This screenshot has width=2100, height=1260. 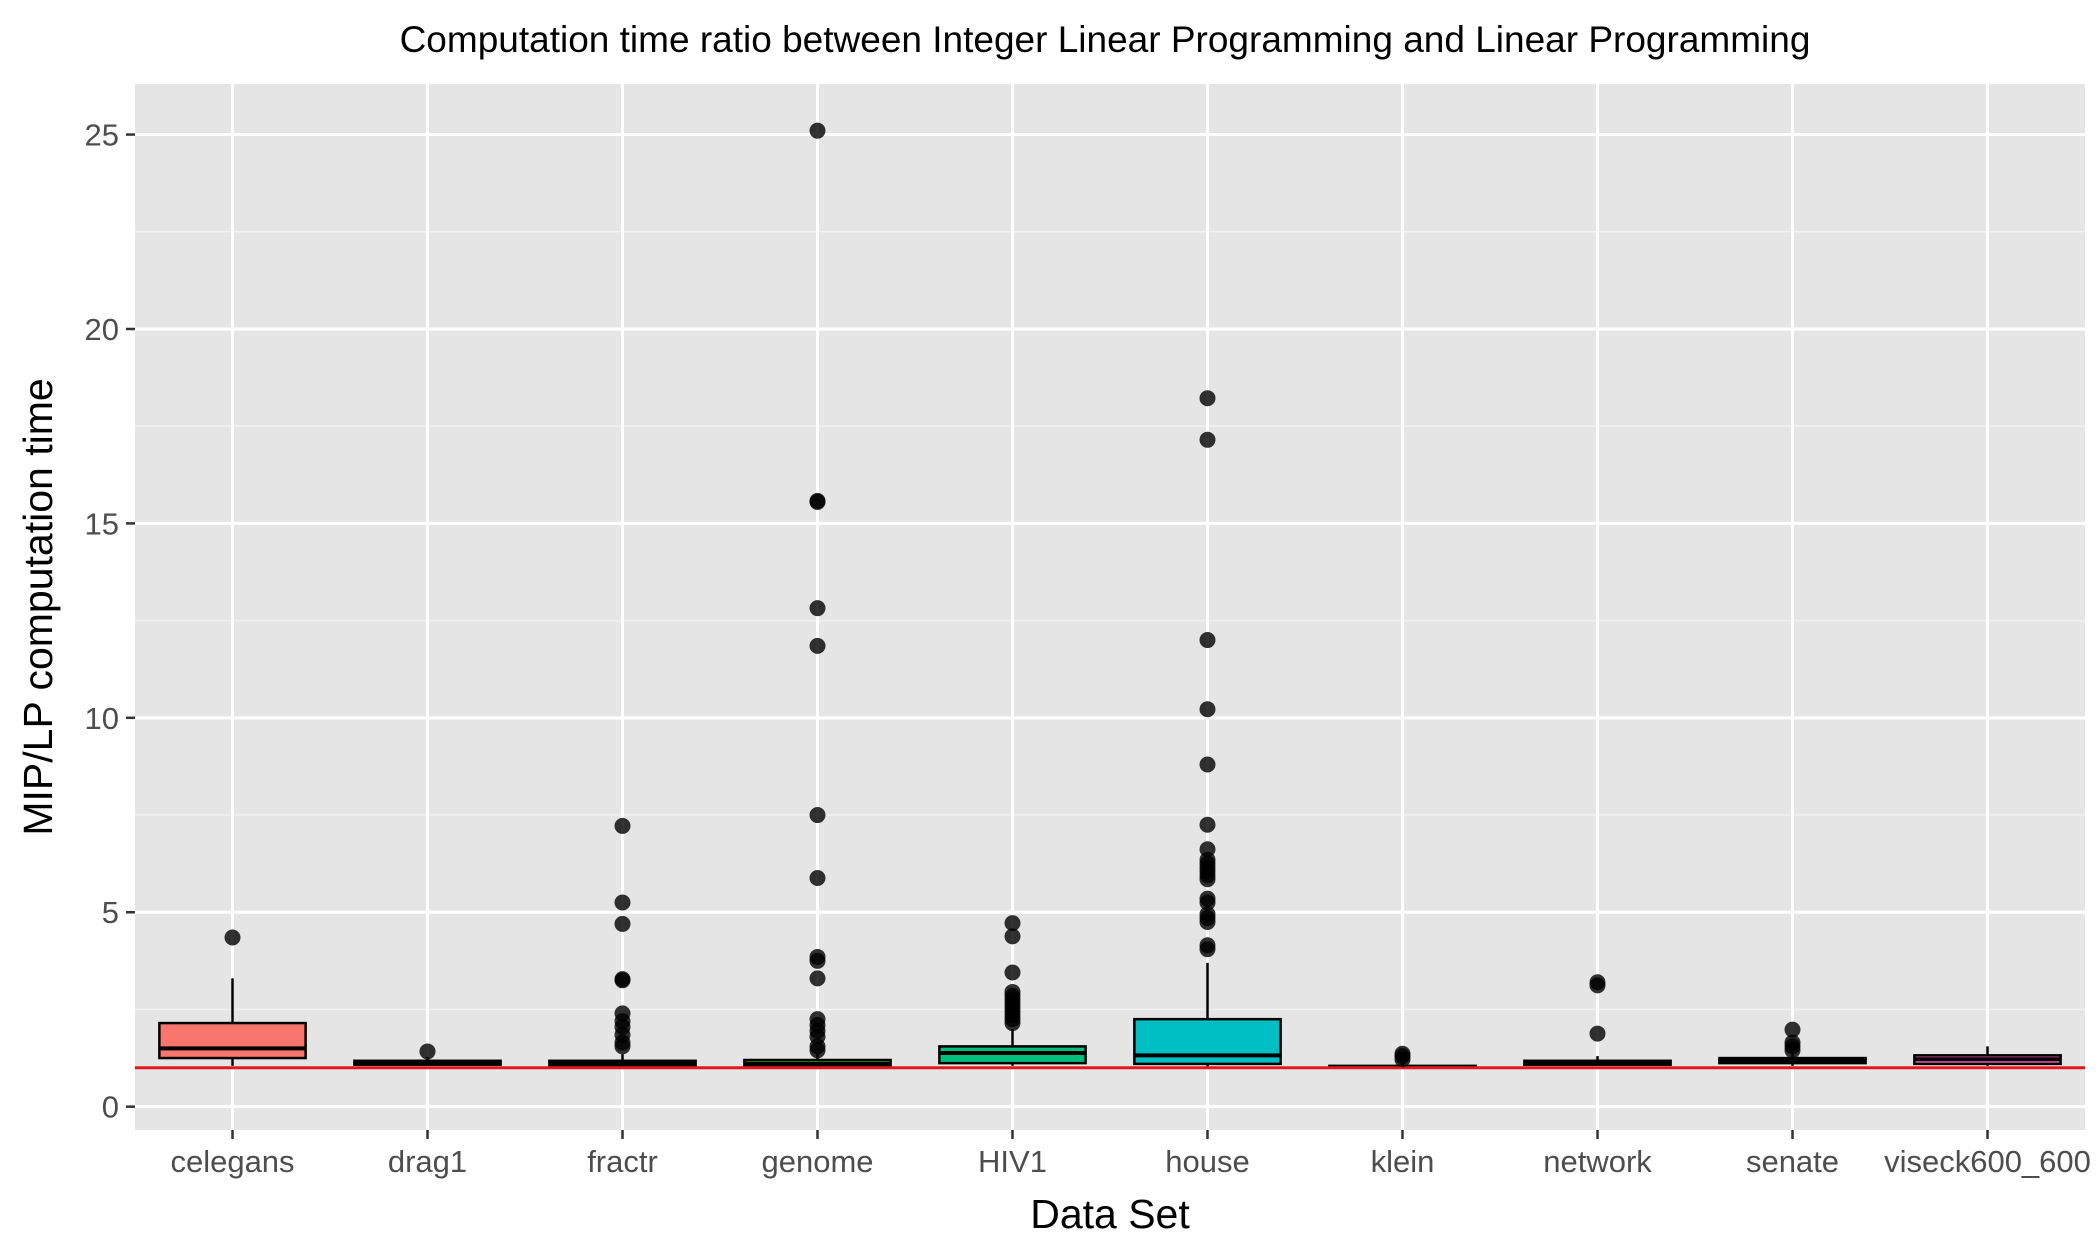 What do you see at coordinates (102, 718) in the screenshot?
I see `y-tick-label: 10` at bounding box center [102, 718].